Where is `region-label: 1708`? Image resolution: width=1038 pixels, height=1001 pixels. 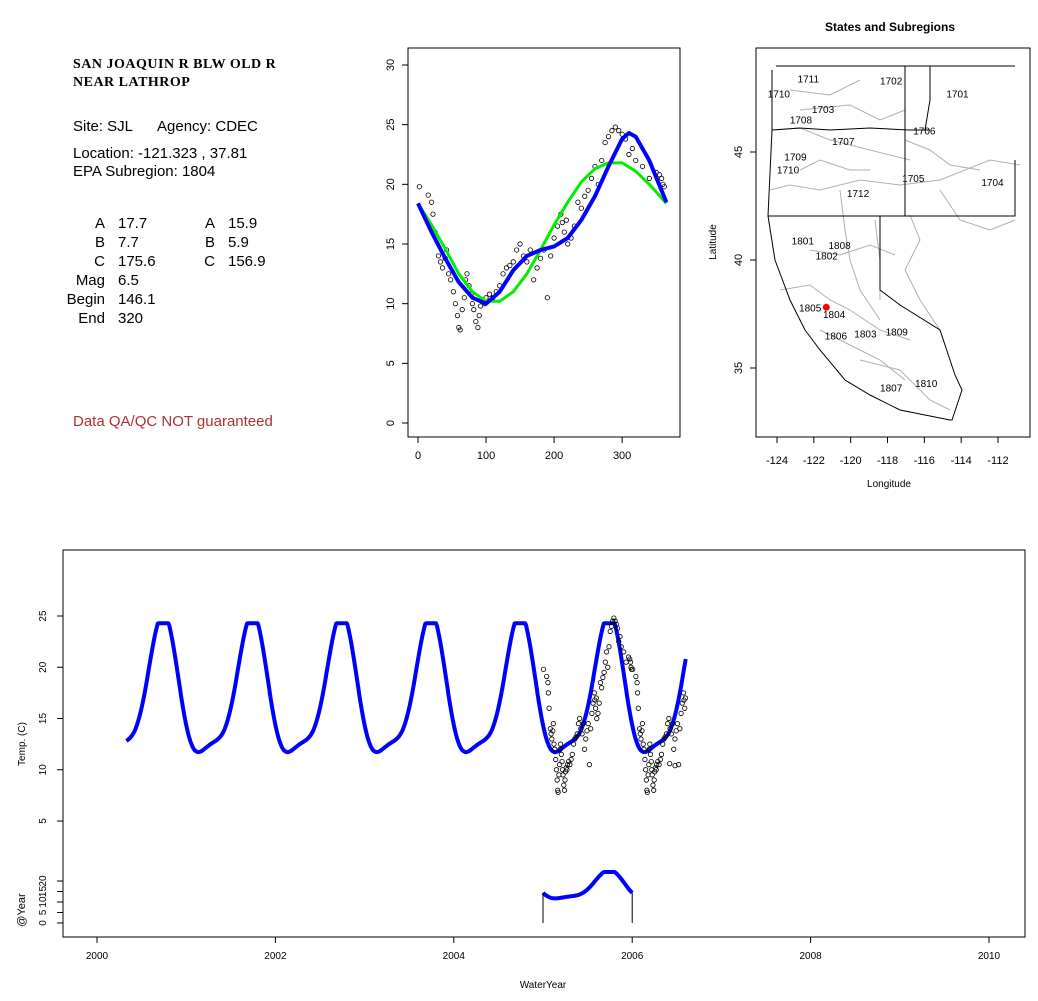
region-label: 1708 is located at coordinates (801, 121).